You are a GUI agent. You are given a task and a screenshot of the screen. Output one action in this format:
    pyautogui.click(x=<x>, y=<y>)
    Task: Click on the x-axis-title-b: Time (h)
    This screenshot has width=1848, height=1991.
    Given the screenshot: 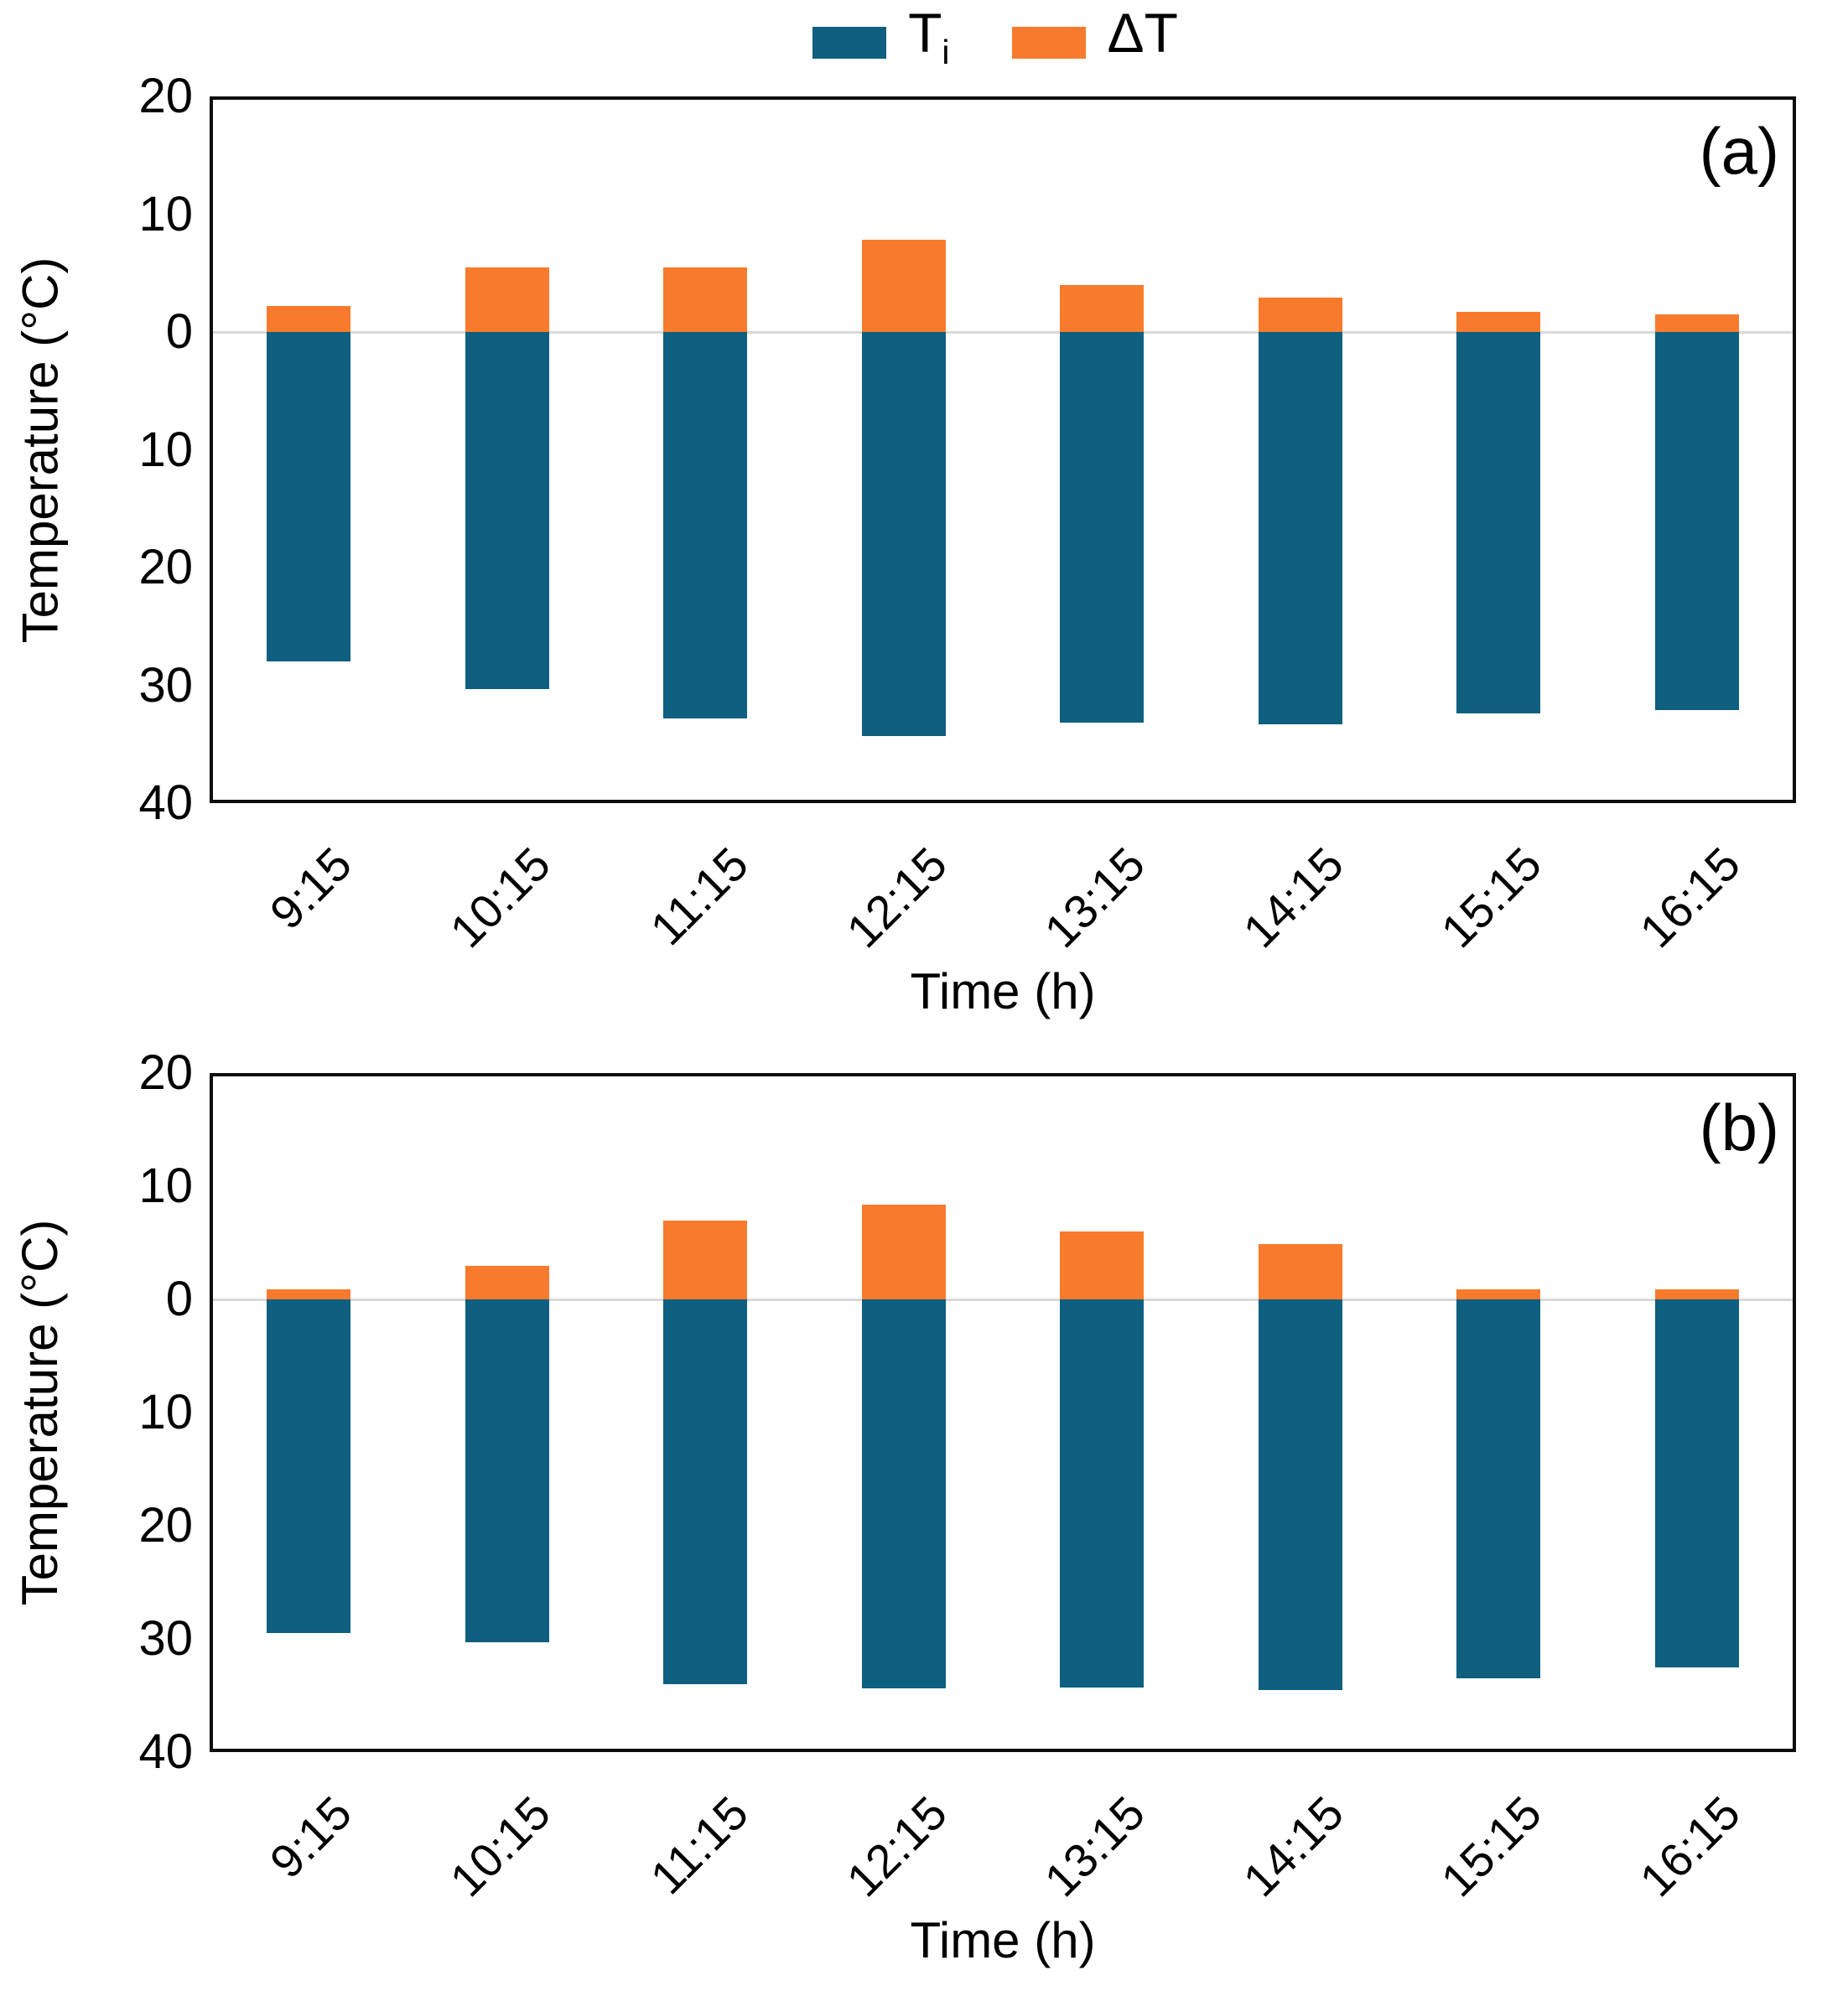 What is the action you would take?
    pyautogui.click(x=1003, y=1940)
    